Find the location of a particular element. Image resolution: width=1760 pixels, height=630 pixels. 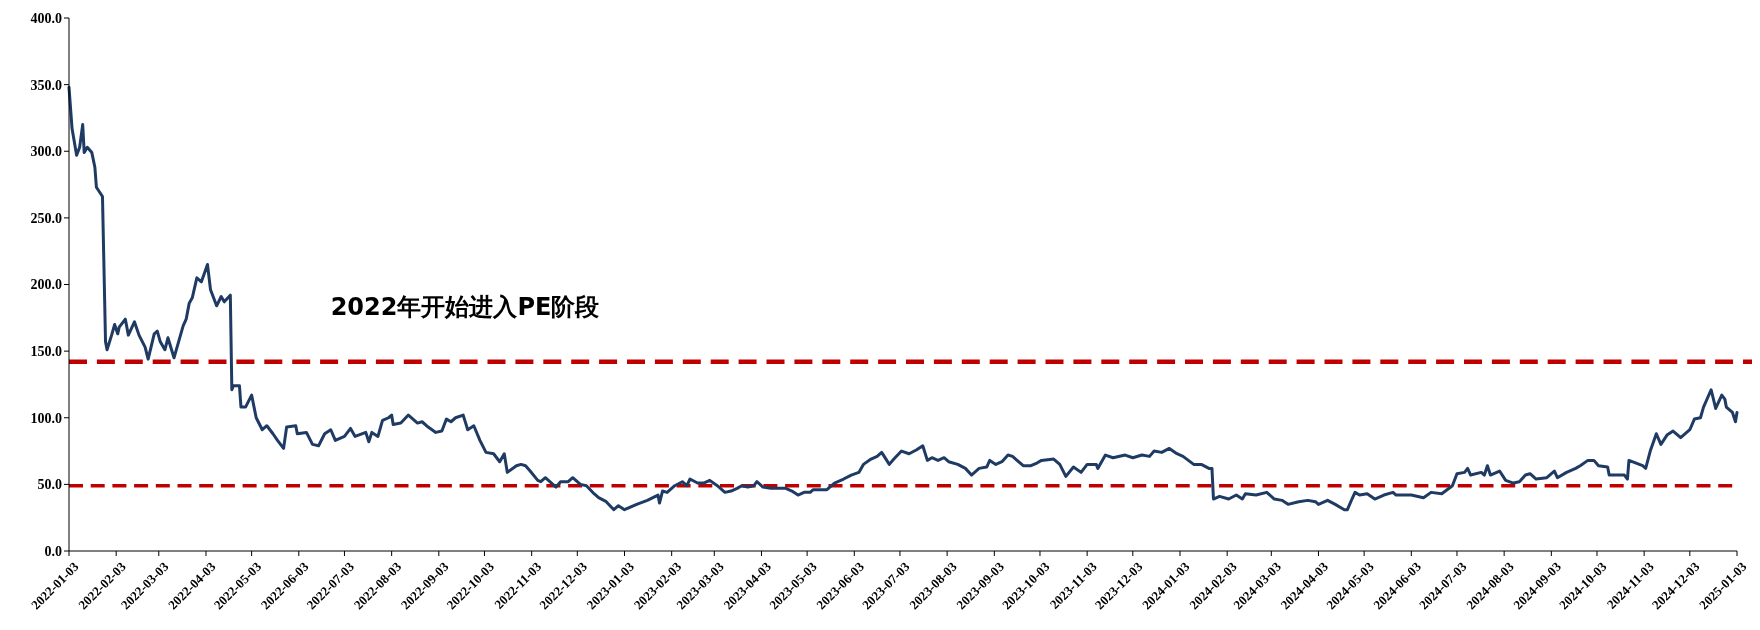

y-tick-label: 100.0 is located at coordinates (46, 418).